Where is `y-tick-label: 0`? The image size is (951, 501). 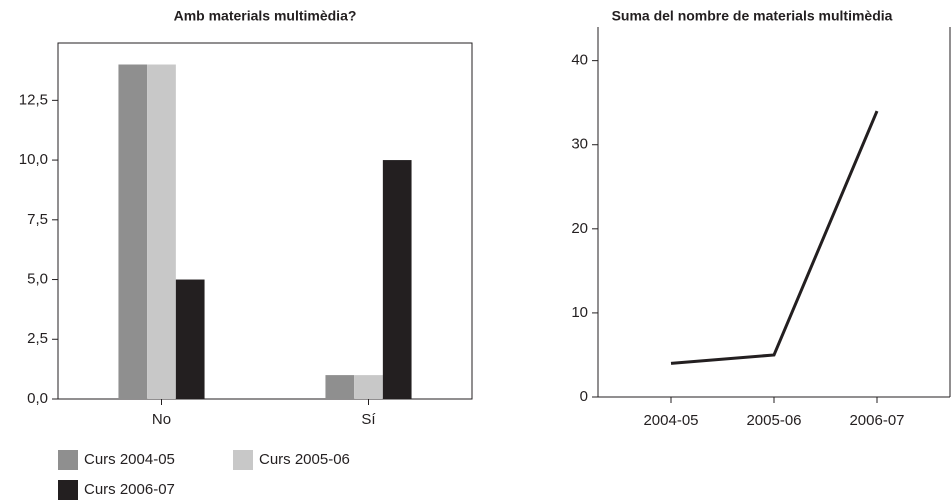
y-tick-label: 0 is located at coordinates (584, 396).